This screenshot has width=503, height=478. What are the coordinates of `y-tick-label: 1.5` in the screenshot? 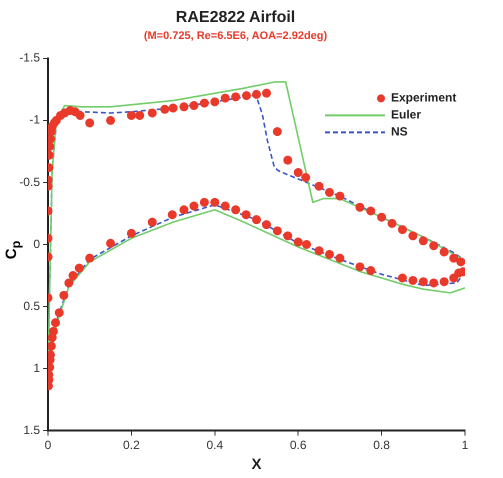 It's located at (31, 429).